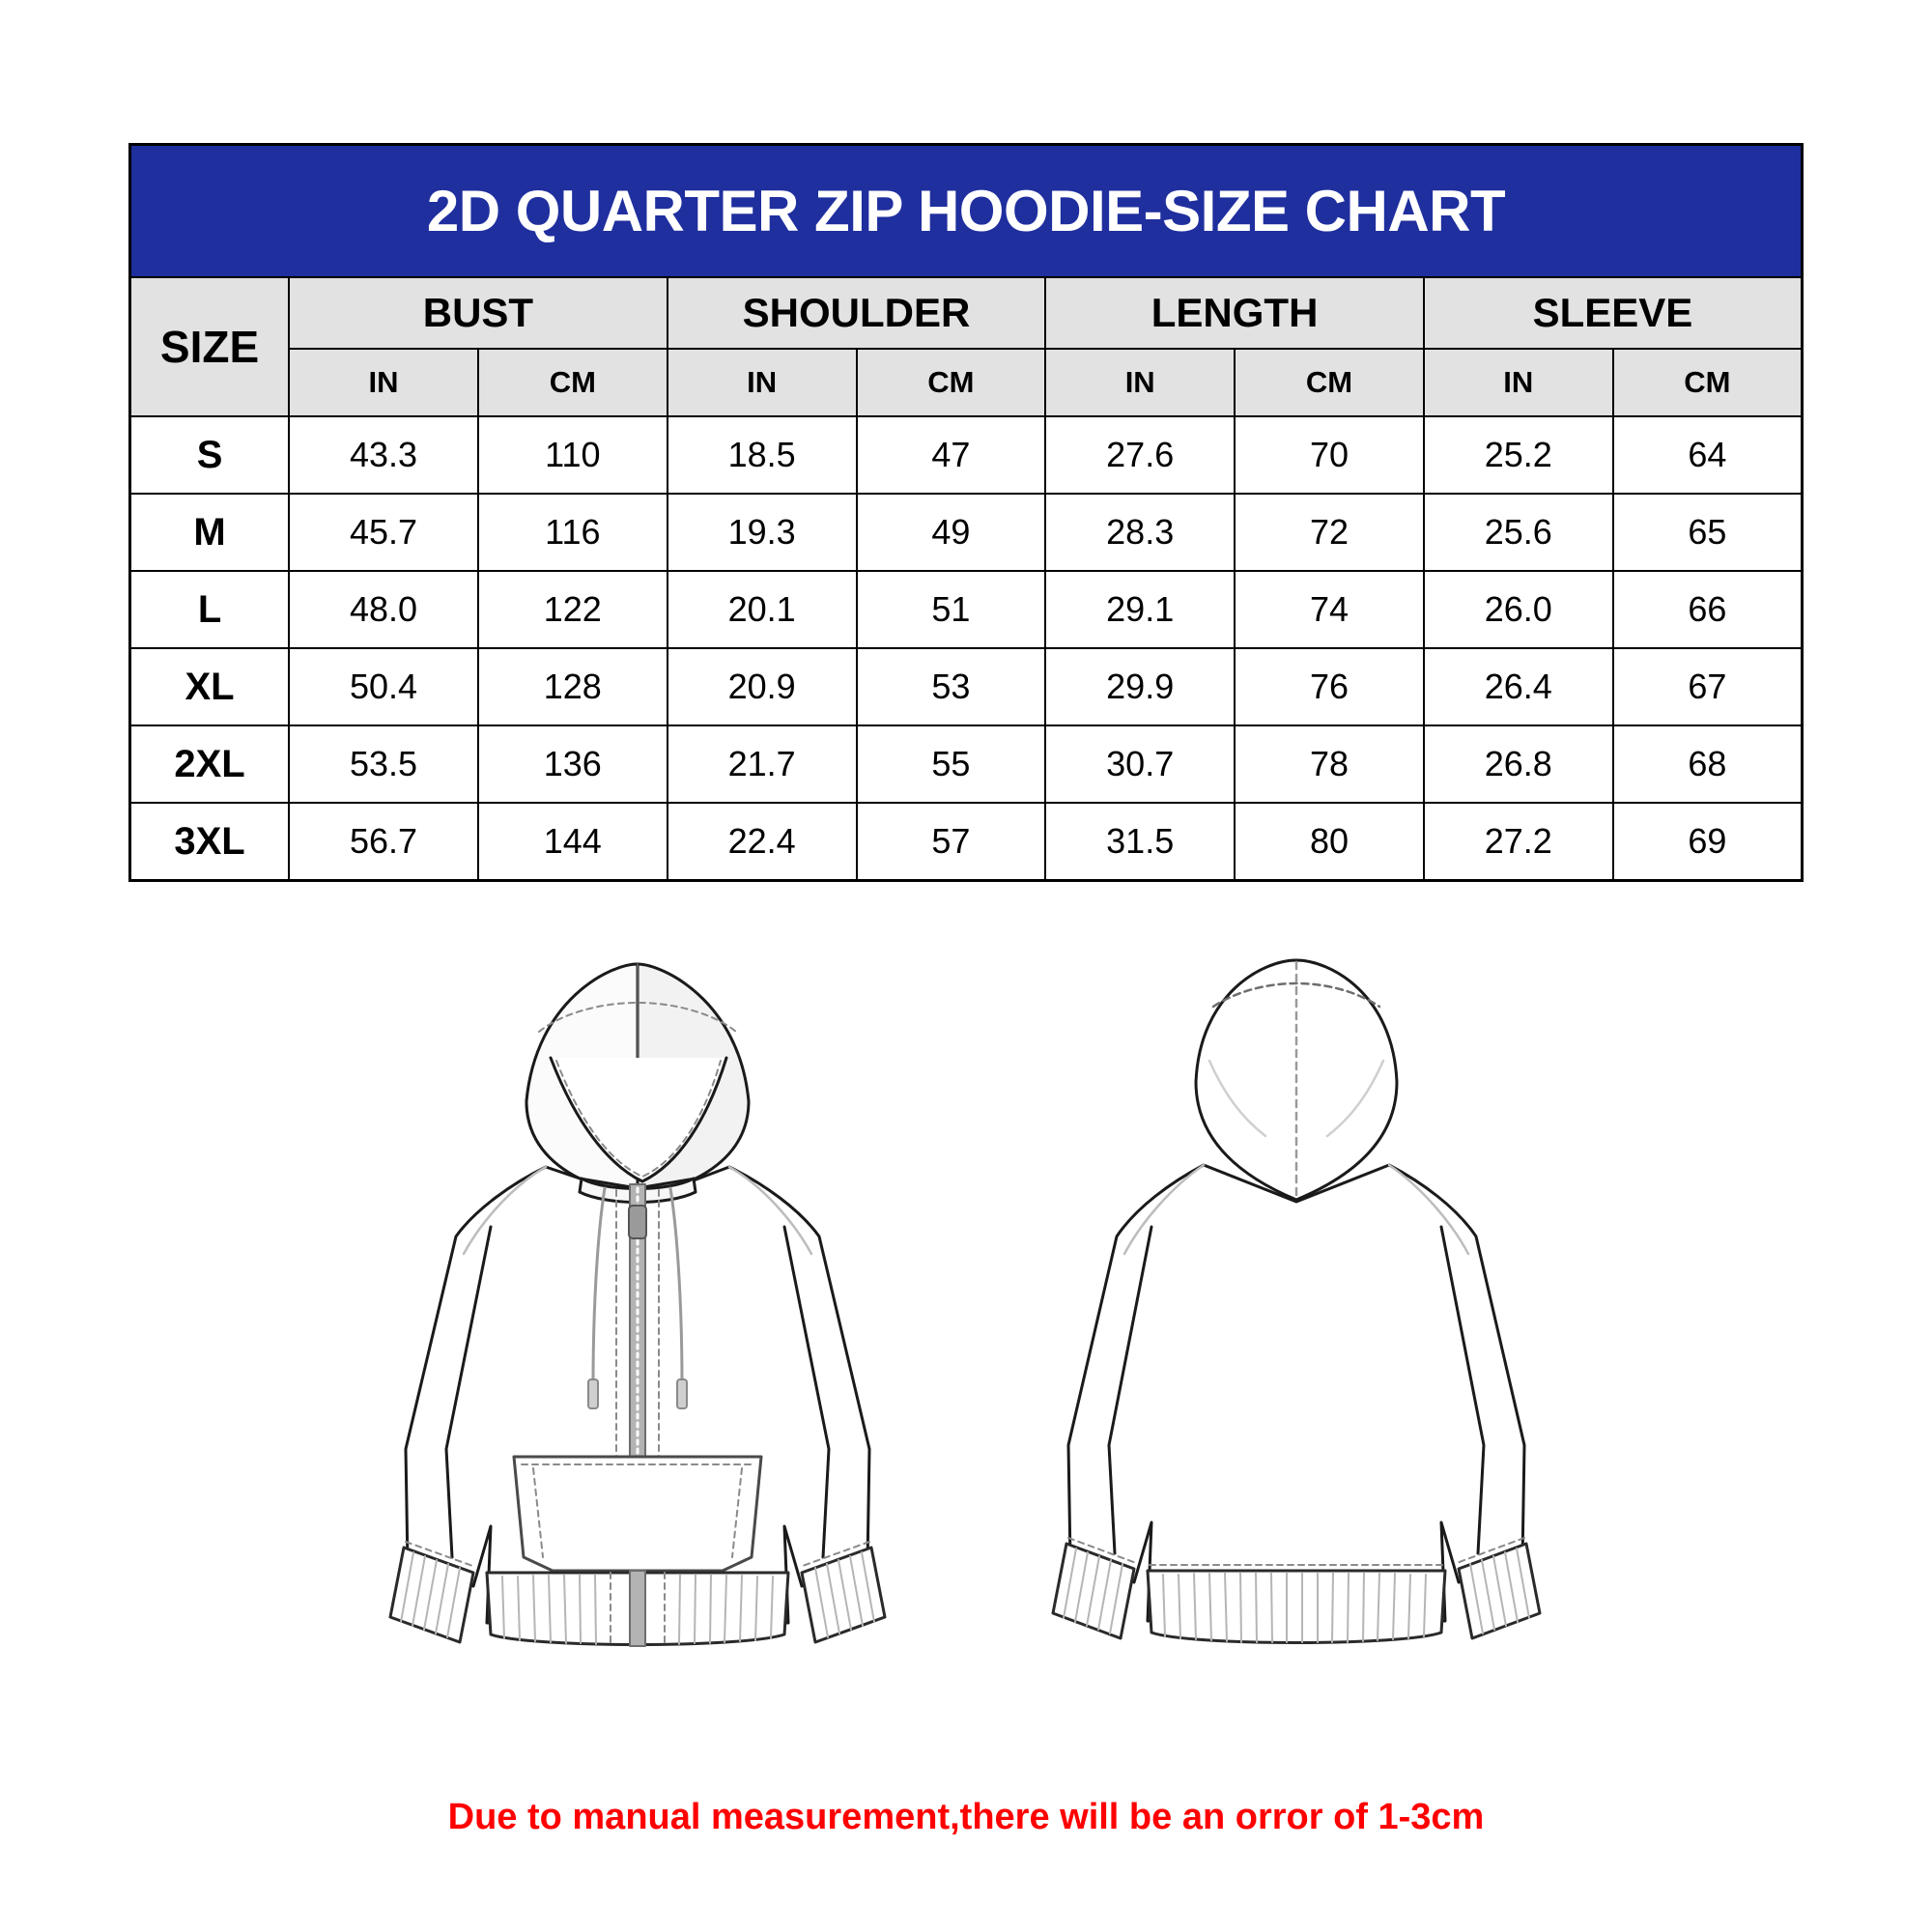  I want to click on cell-bust-cm: 122, so click(572, 609).